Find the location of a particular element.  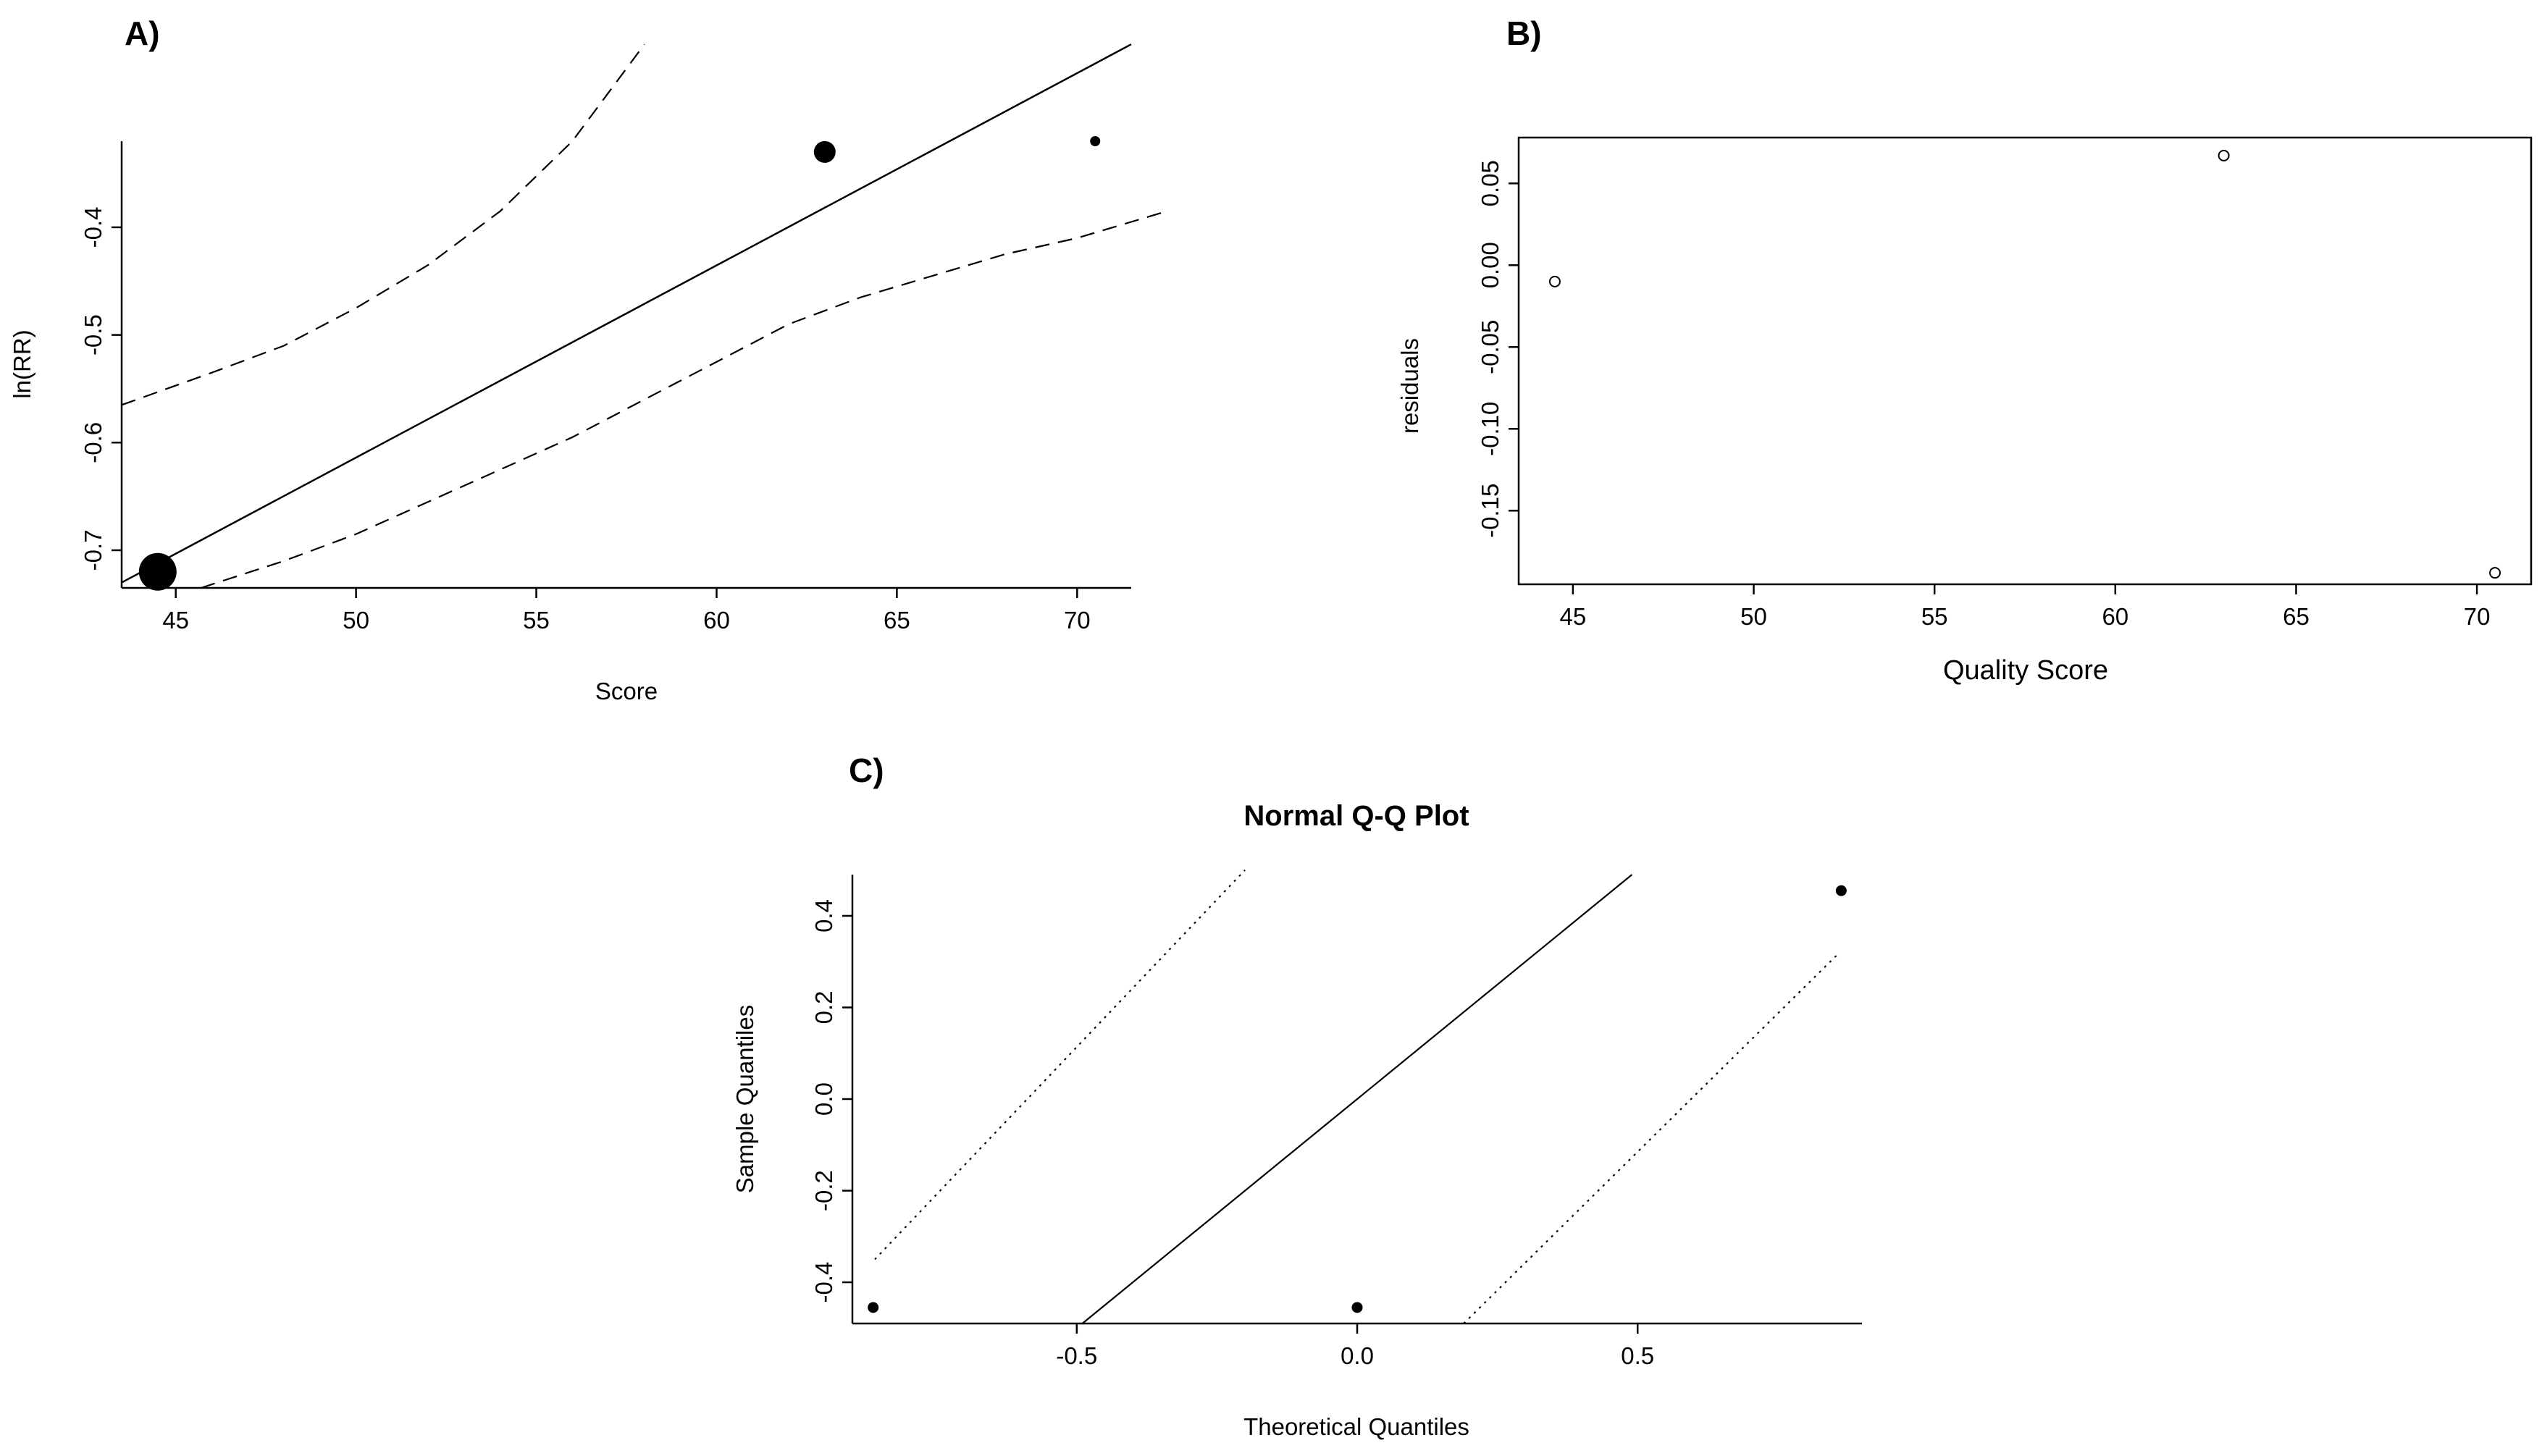

panel-c-label: C) is located at coordinates (867, 771).